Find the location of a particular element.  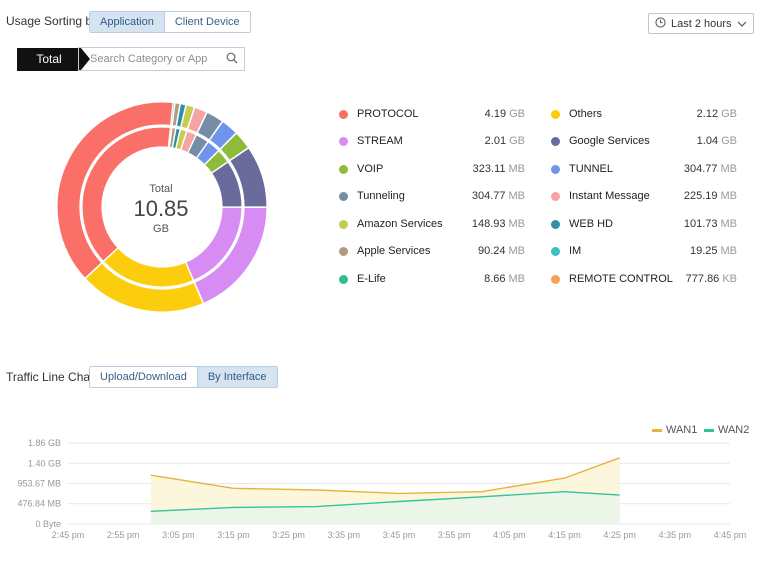

legend-item-name: TUNNEL is located at coordinates (591, 169).